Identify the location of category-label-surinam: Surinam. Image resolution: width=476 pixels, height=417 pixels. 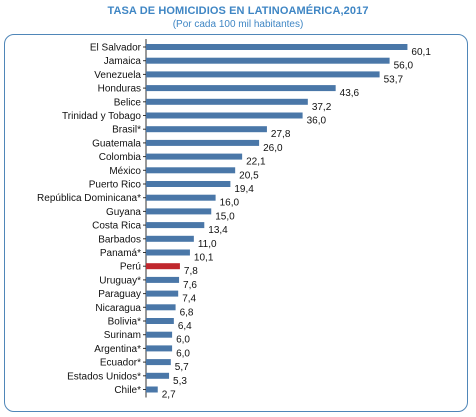
(122, 335).